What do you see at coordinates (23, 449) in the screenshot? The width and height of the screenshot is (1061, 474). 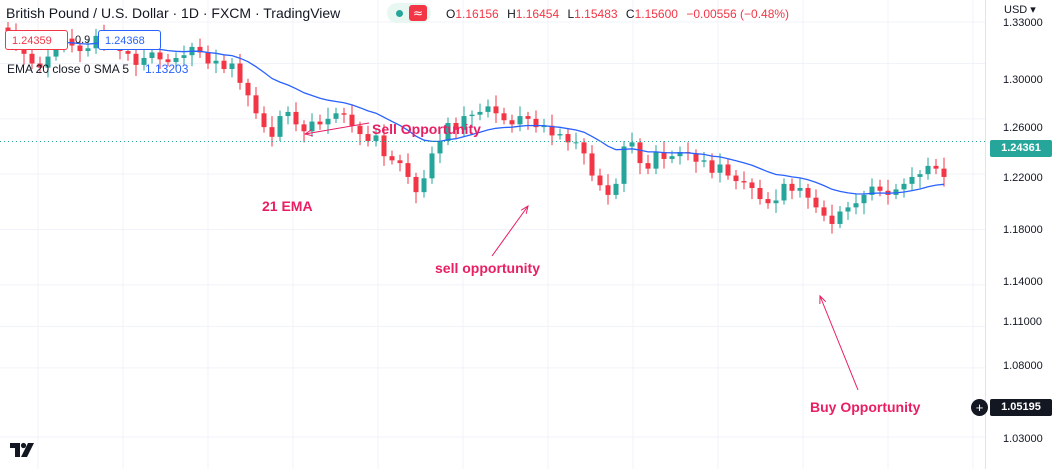 I see `tradingview-logo-icon` at bounding box center [23, 449].